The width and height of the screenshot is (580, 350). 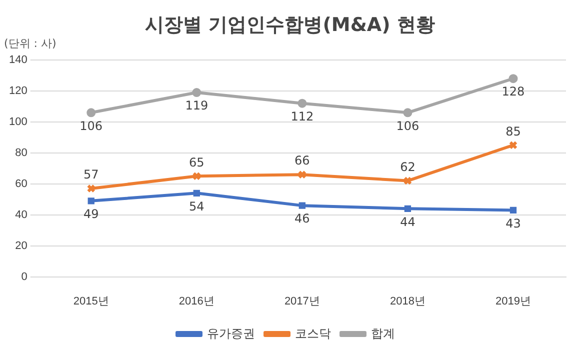 I want to click on legend-label: 합계, so click(x=383, y=333).